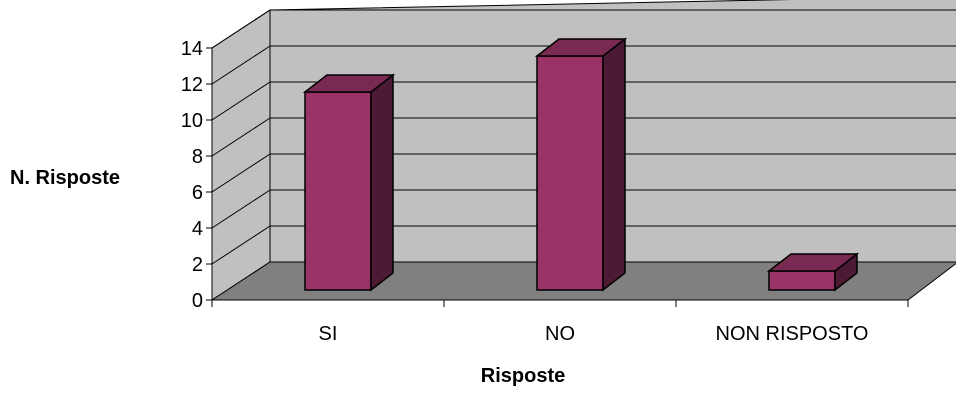  Describe the element at coordinates (197, 265) in the screenshot. I see `y-tick-label: 2` at that location.